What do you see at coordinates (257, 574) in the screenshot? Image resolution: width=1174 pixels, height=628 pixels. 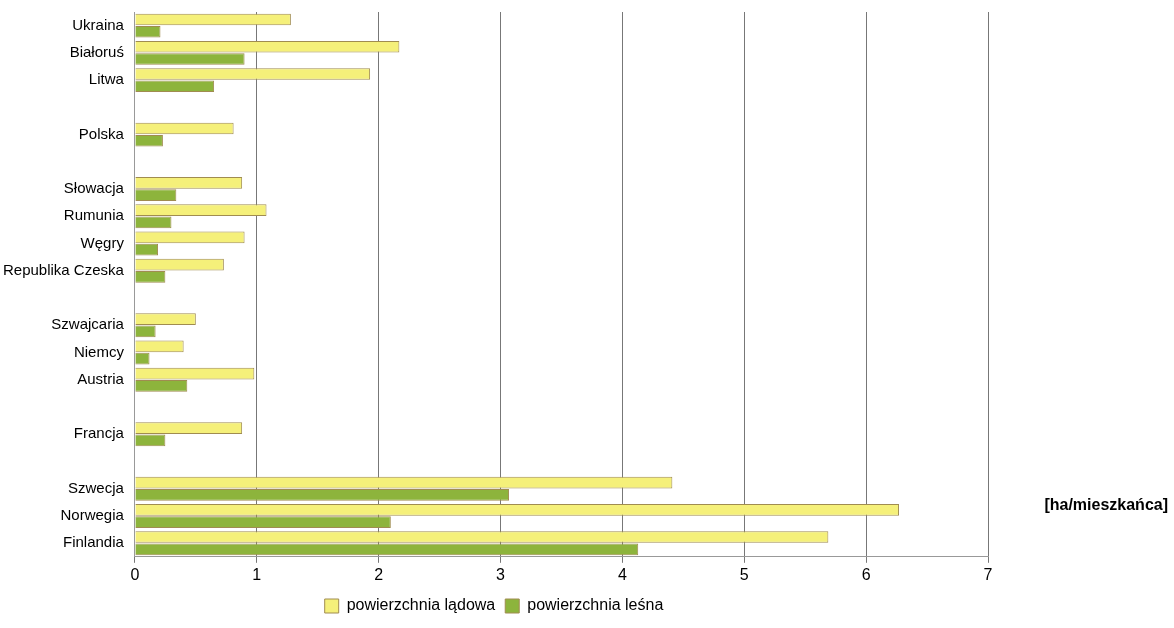 I see `x-tick-label: 1` at bounding box center [257, 574].